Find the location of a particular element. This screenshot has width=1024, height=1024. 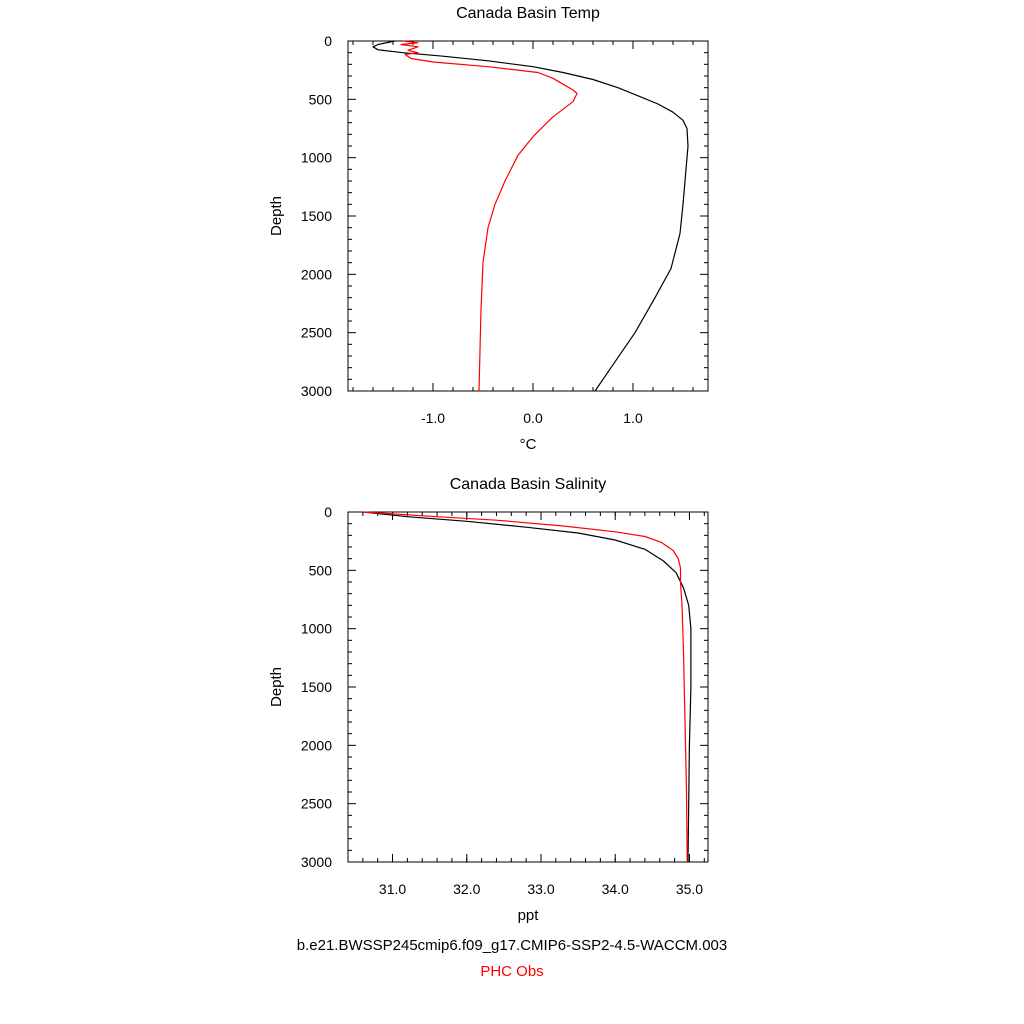

x-tick-label: 33.0 is located at coordinates (540, 889).